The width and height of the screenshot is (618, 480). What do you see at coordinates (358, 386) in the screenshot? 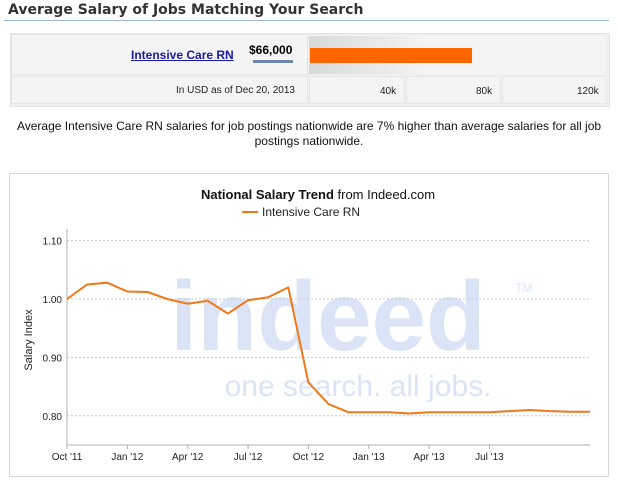
I see `watermark-tagline: one search. all jobs.` at bounding box center [358, 386].